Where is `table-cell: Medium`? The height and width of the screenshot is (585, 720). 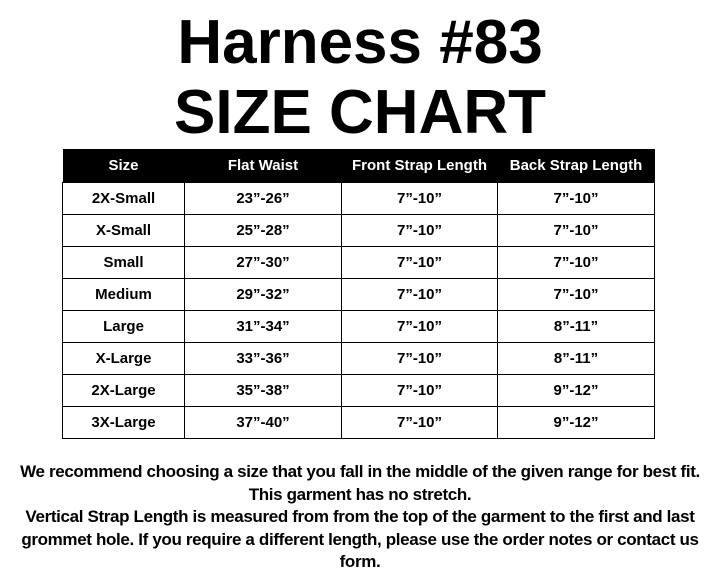
table-cell: Medium is located at coordinates (123, 294).